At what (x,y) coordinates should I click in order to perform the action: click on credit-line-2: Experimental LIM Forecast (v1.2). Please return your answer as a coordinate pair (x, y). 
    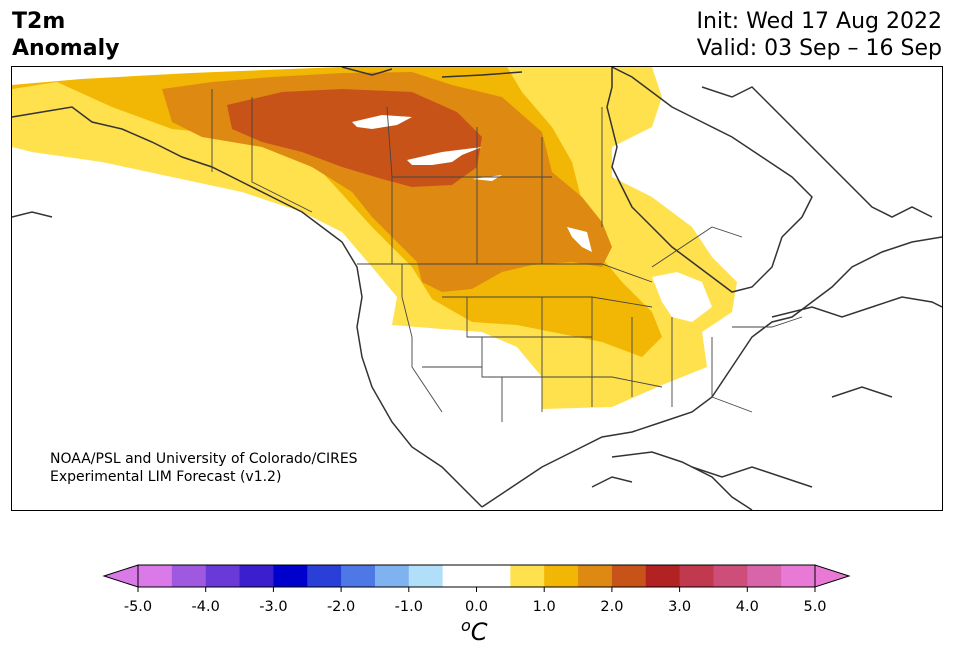
    Looking at the image, I should click on (166, 477).